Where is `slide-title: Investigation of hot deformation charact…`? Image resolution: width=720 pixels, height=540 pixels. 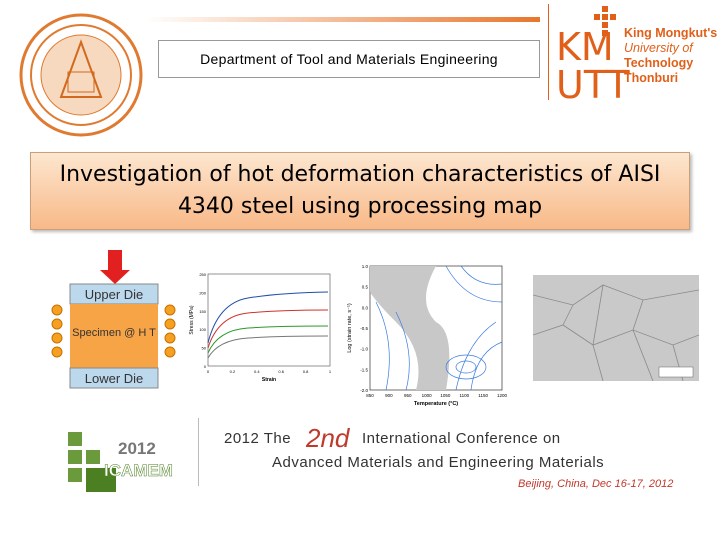 slide-title: Investigation of hot deformation charact… is located at coordinates (360, 191).